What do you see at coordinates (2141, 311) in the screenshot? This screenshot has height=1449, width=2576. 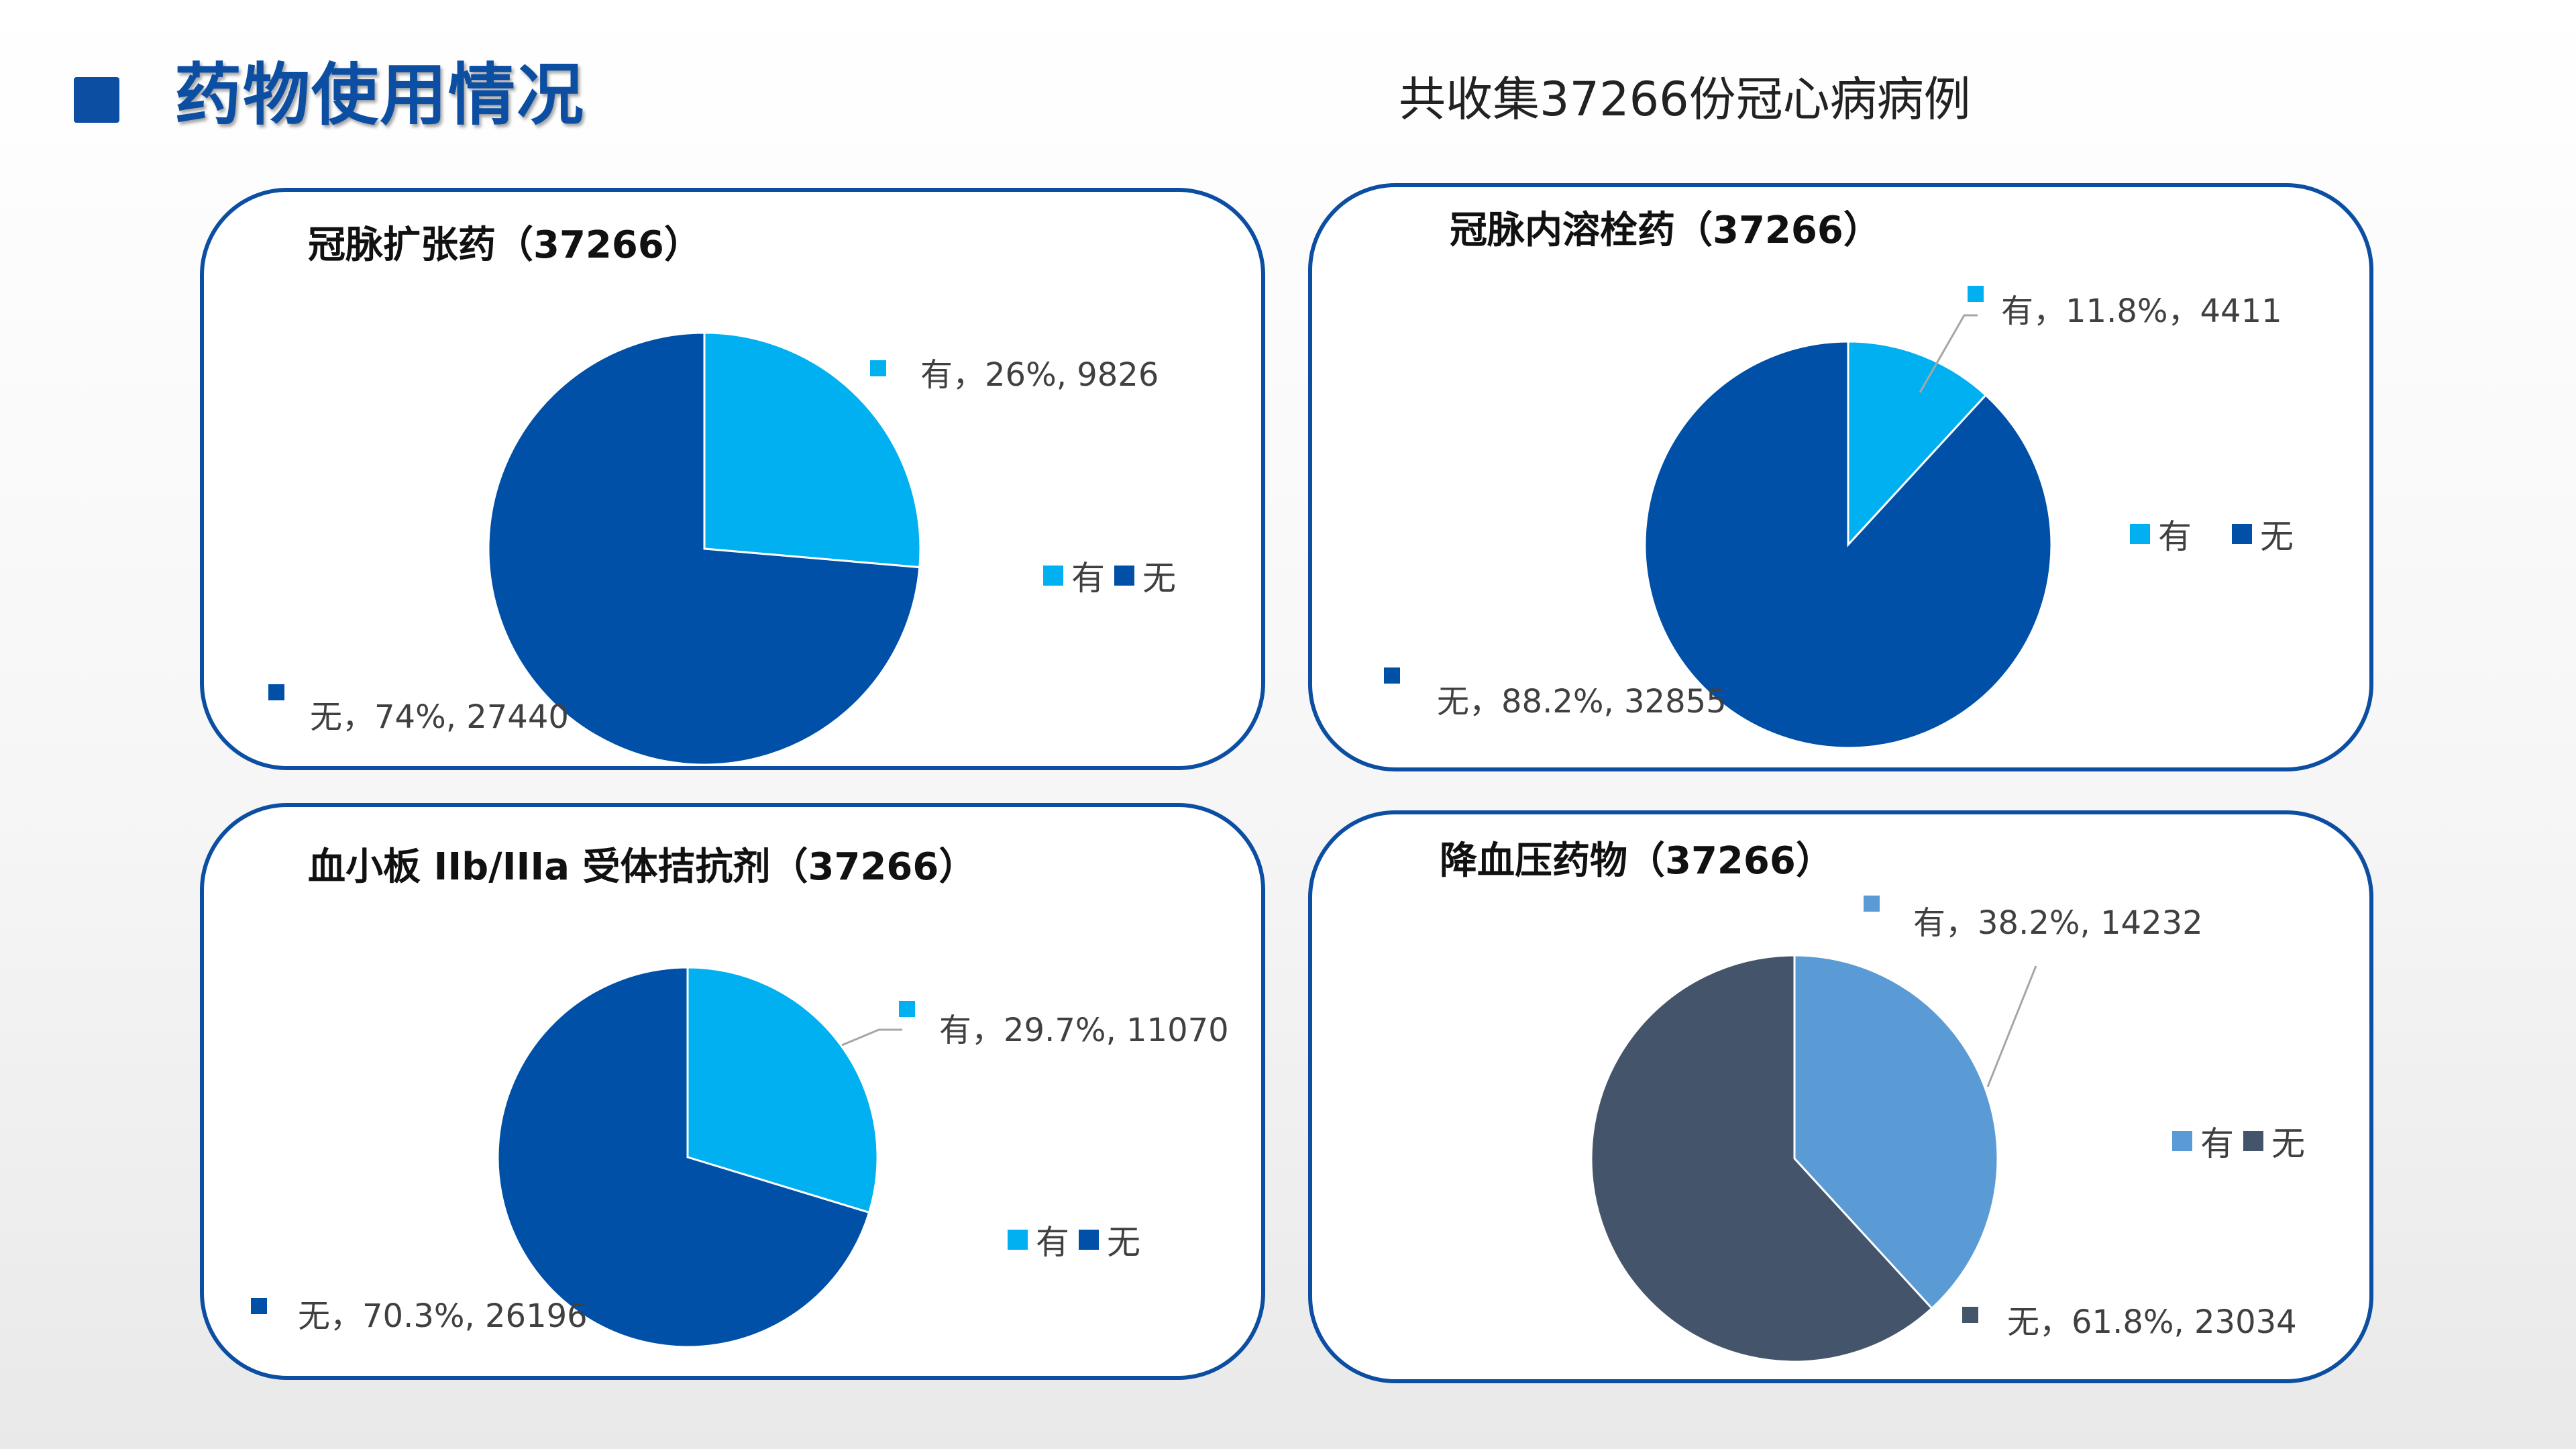 I see `data-label: 有，11.8%，4411` at bounding box center [2141, 311].